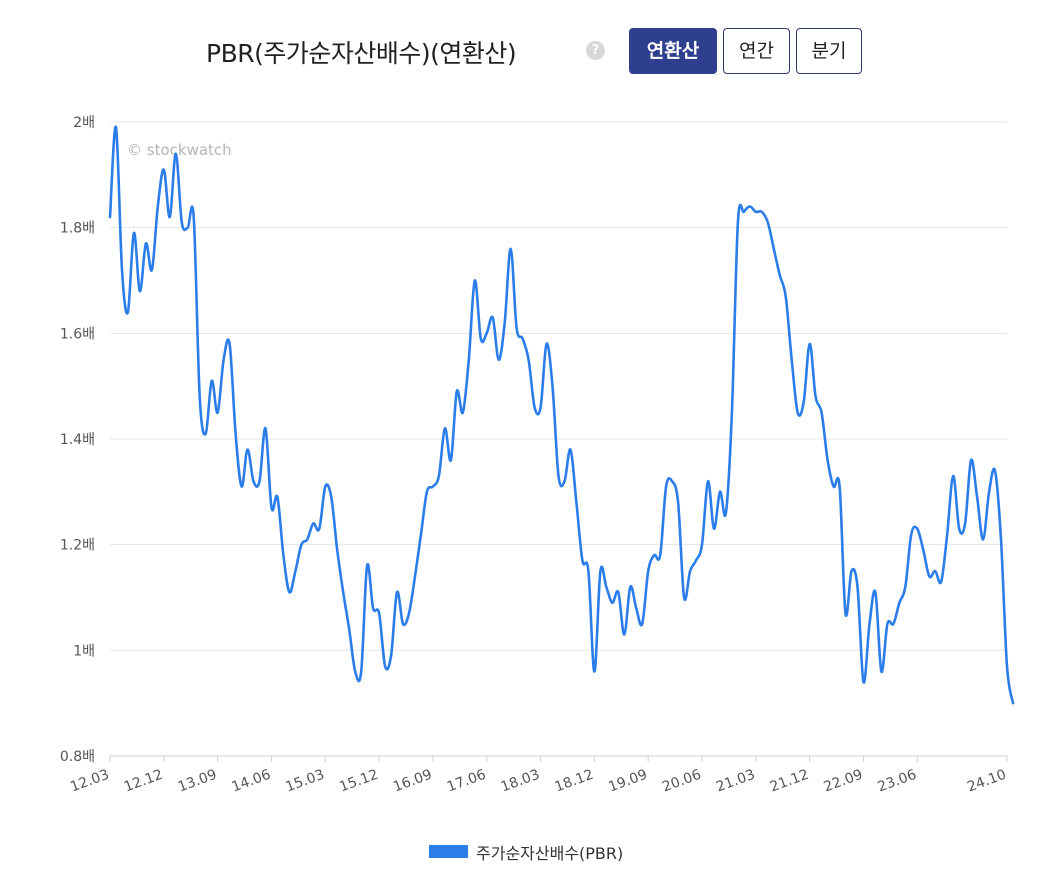  Describe the element at coordinates (448, 851) in the screenshot. I see `legend-swatch` at that location.